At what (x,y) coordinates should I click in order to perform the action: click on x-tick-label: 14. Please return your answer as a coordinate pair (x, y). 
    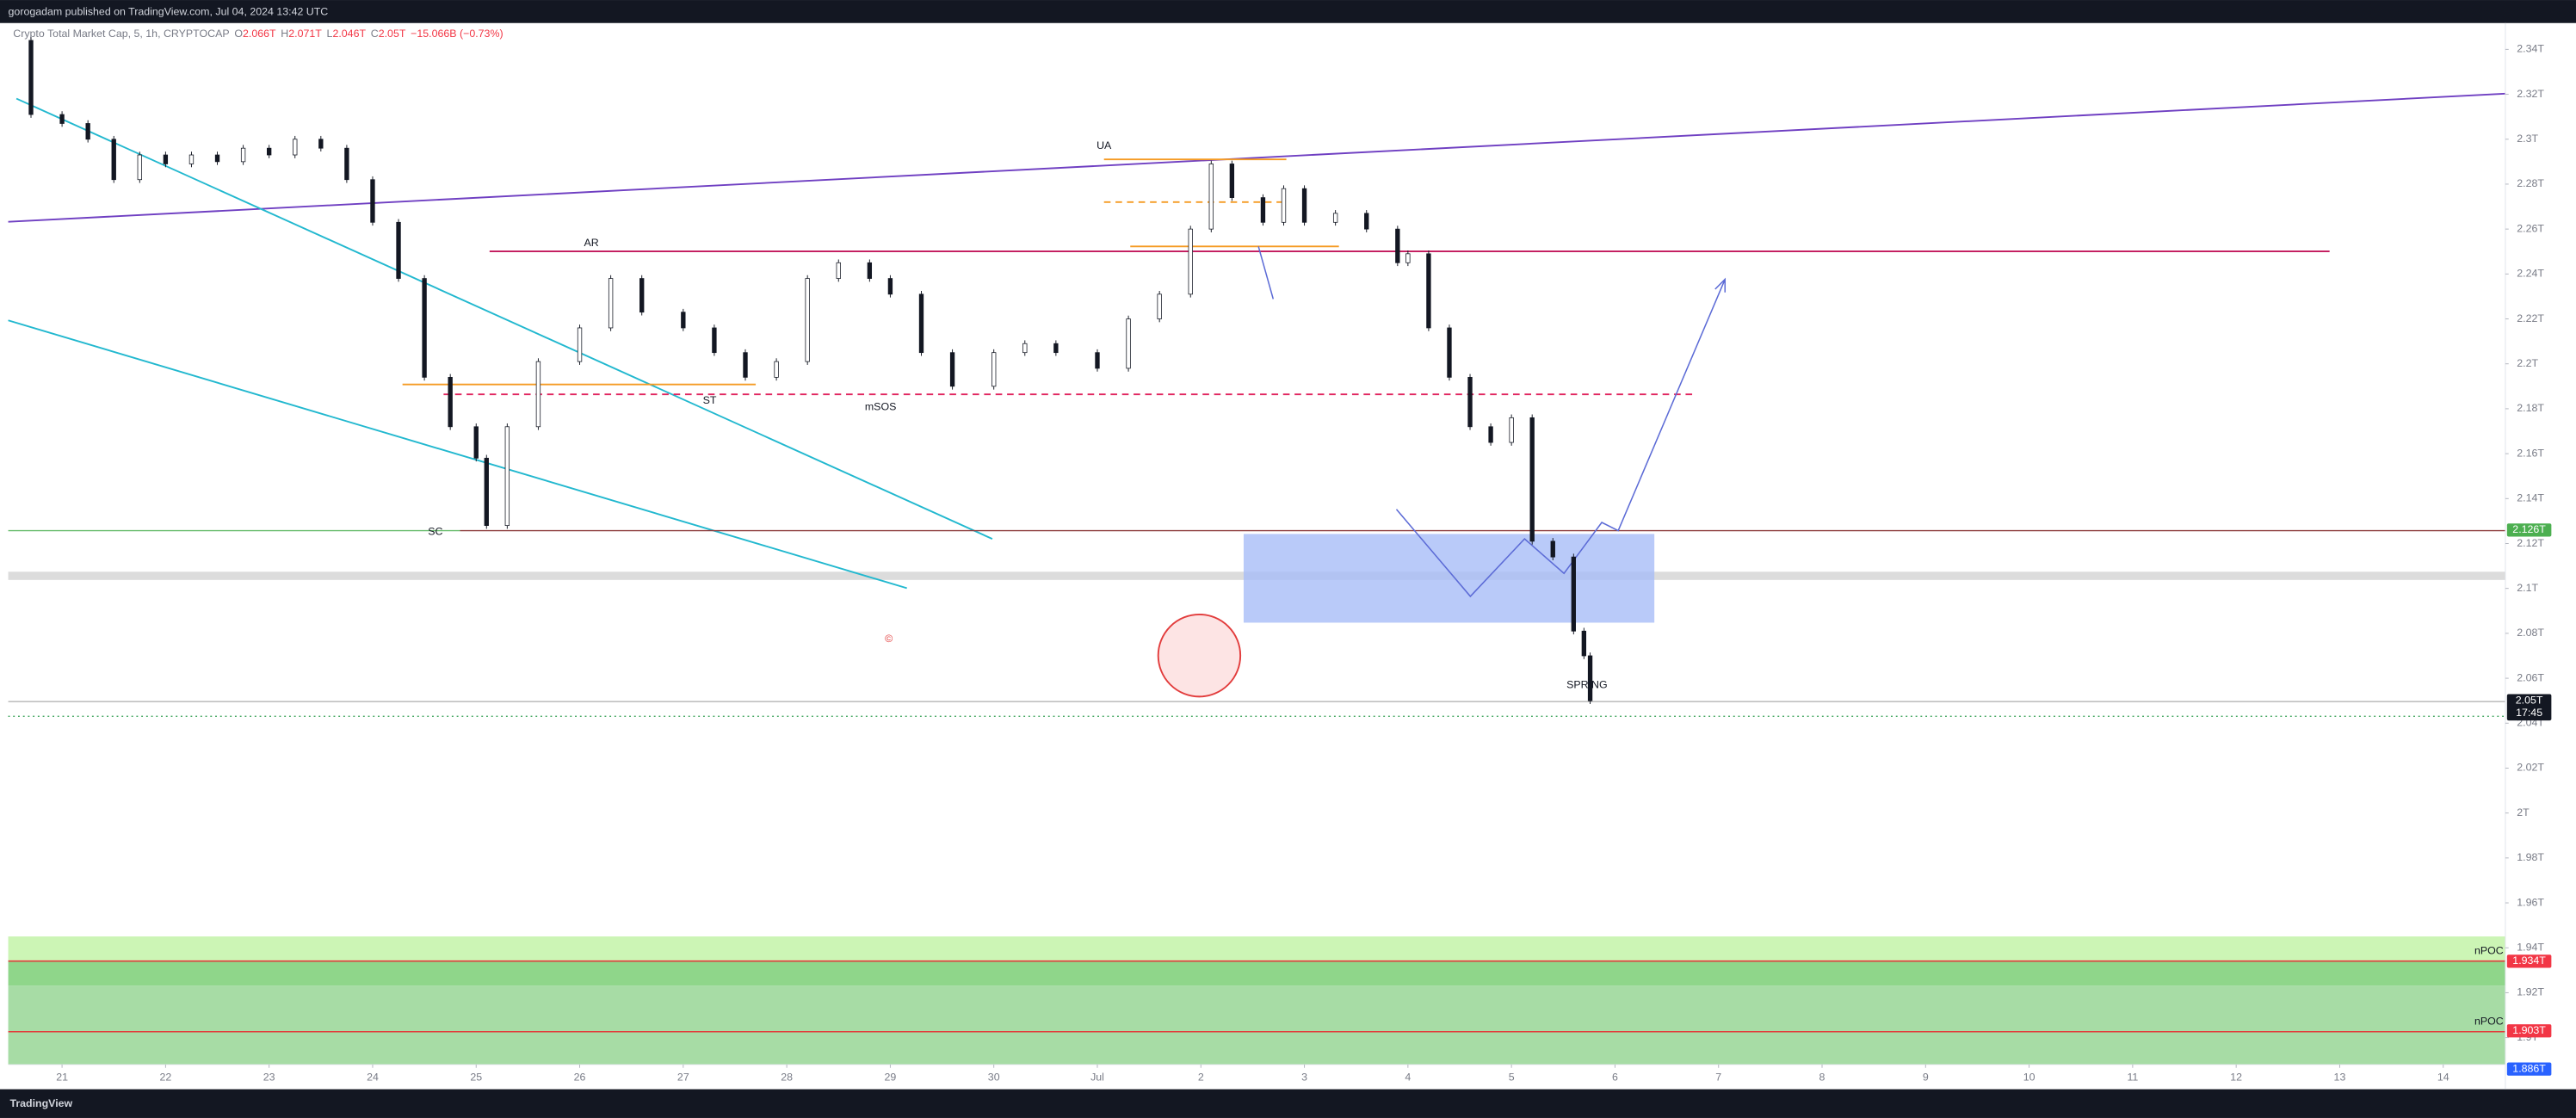
    Looking at the image, I should click on (2443, 1077).